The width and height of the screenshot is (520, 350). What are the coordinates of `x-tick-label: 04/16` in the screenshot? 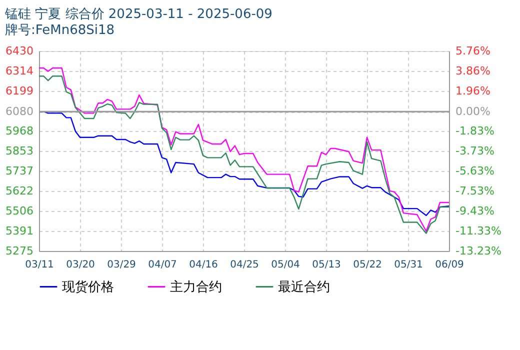 It's located at (203, 265).